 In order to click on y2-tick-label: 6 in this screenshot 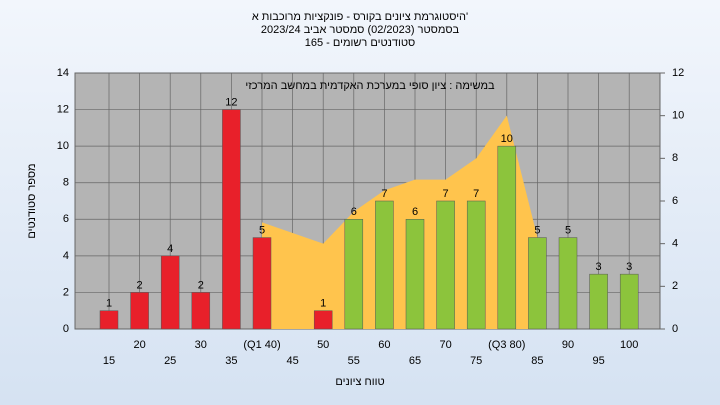, I will do `click(675, 201)`.